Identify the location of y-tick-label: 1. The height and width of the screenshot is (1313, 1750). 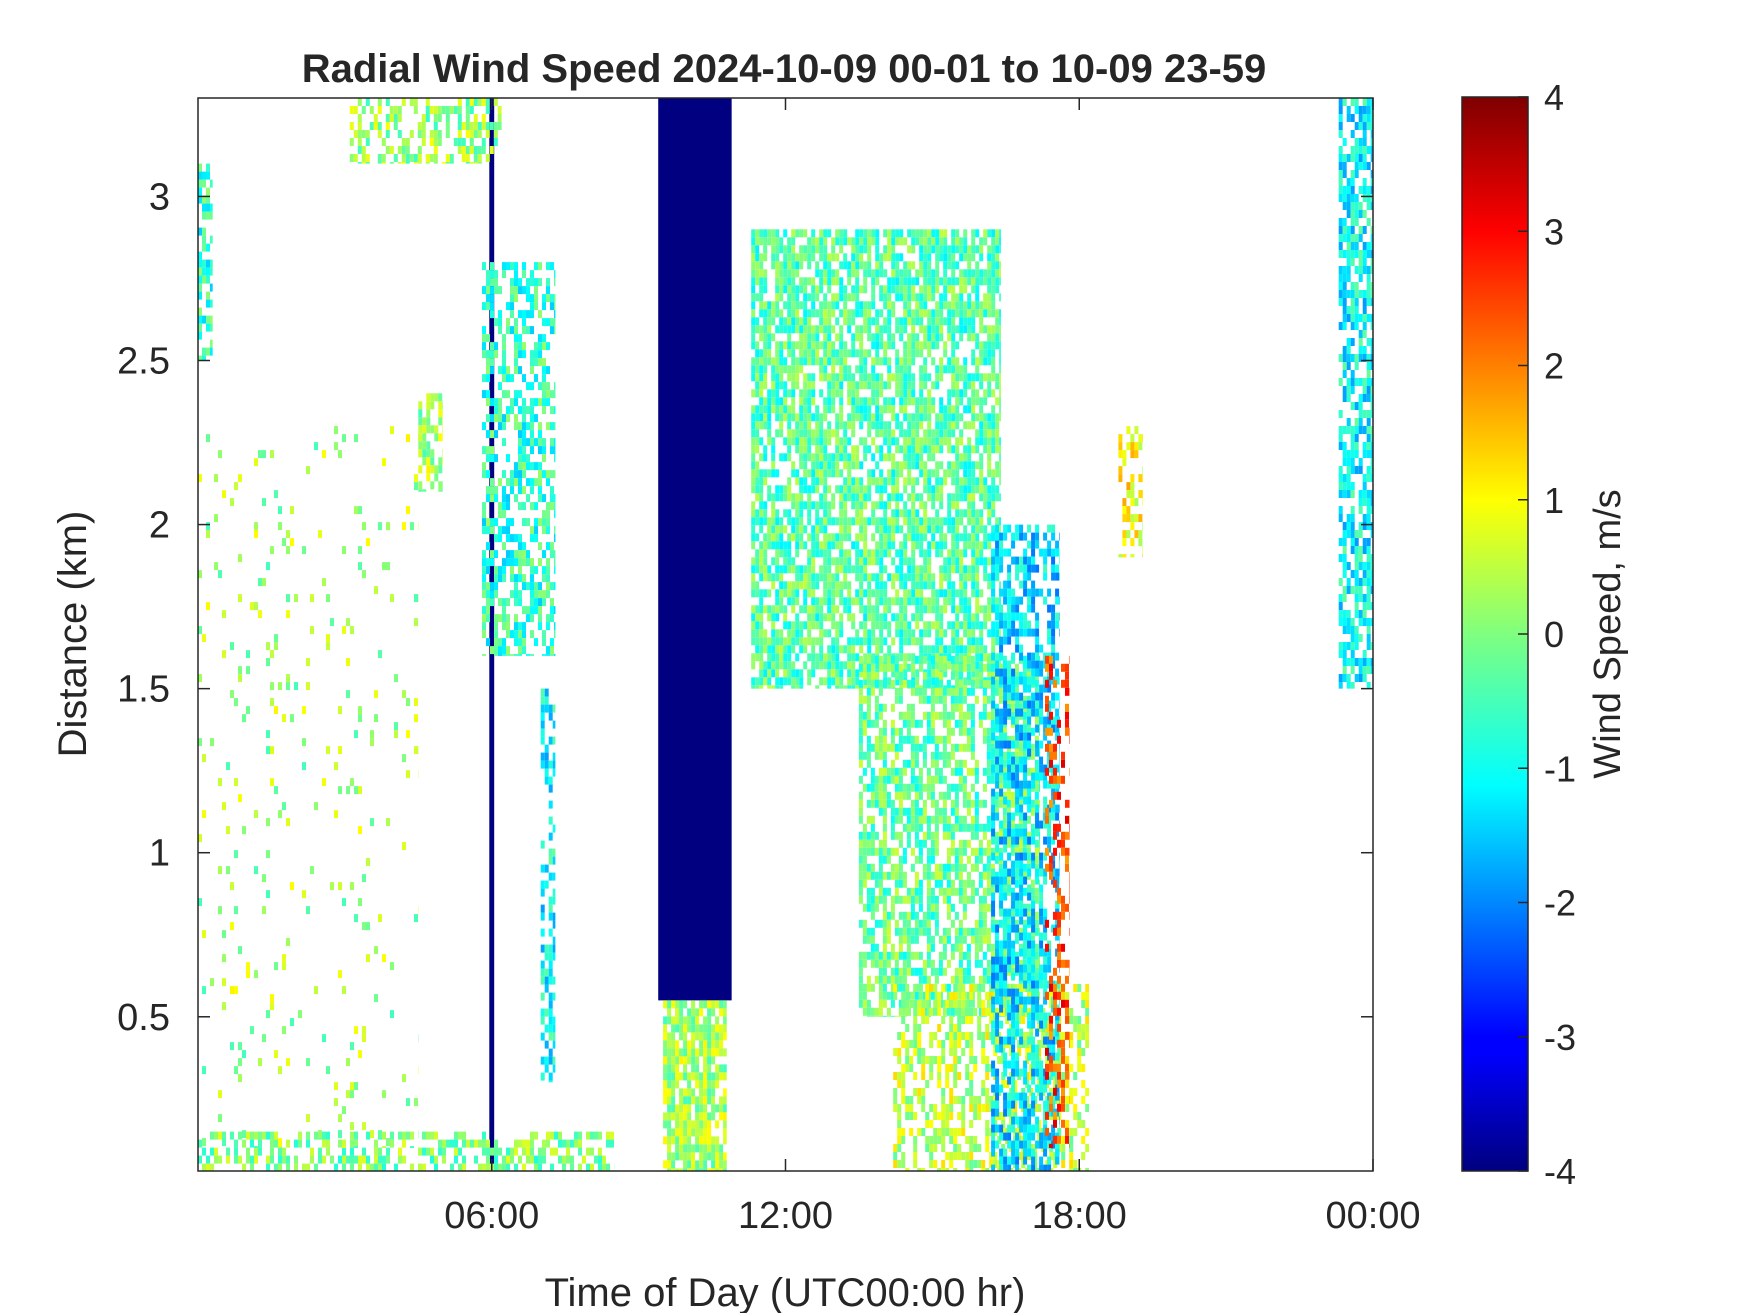
(159, 854).